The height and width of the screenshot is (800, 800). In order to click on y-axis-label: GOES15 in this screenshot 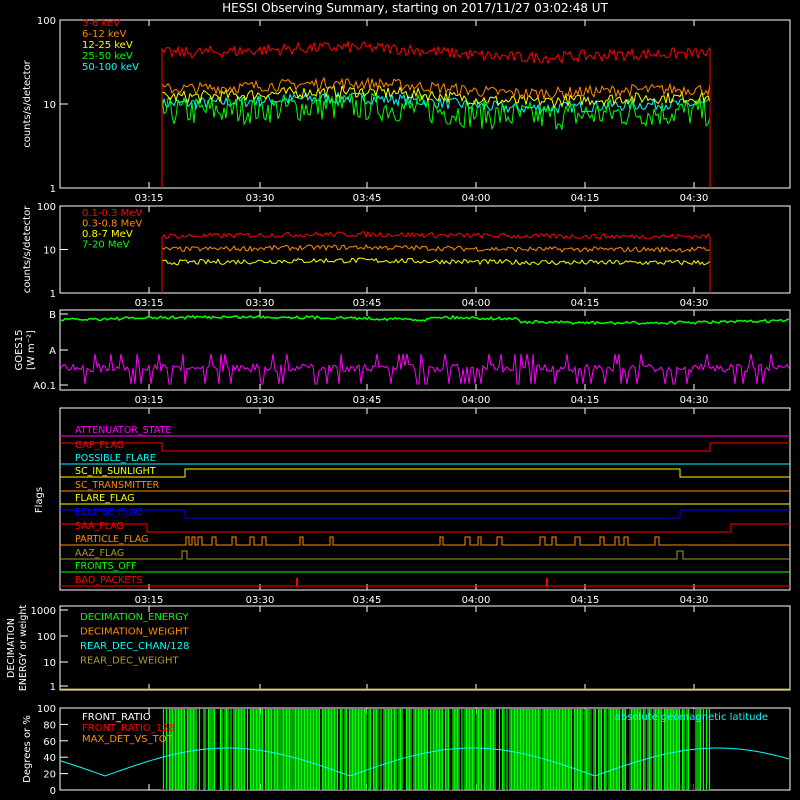, I will do `click(19, 349)`.